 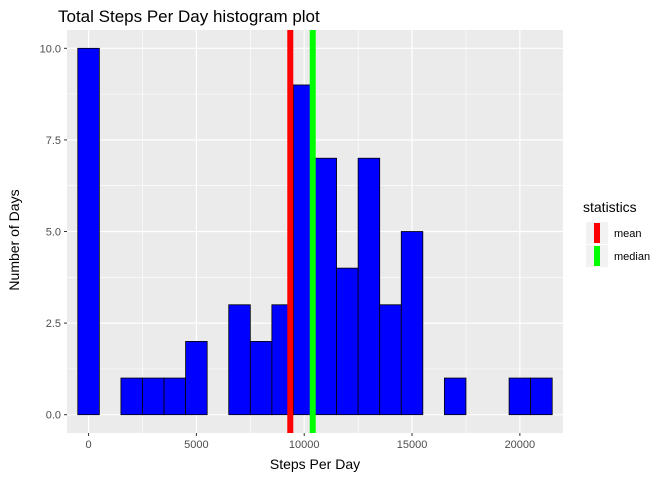 I want to click on y-tick-label: 0.0, so click(x=53, y=416).